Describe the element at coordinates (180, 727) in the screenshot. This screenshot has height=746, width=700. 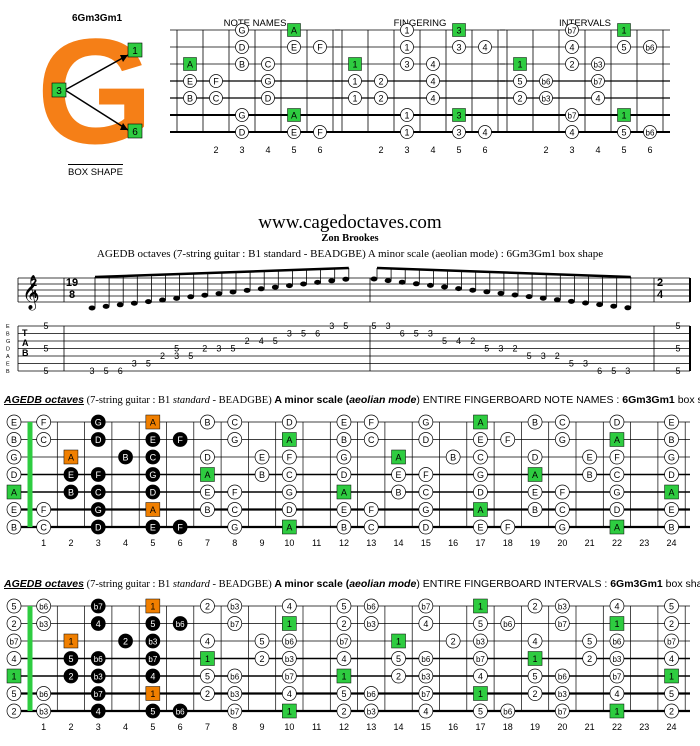
I see `fret-number: 6` at that location.